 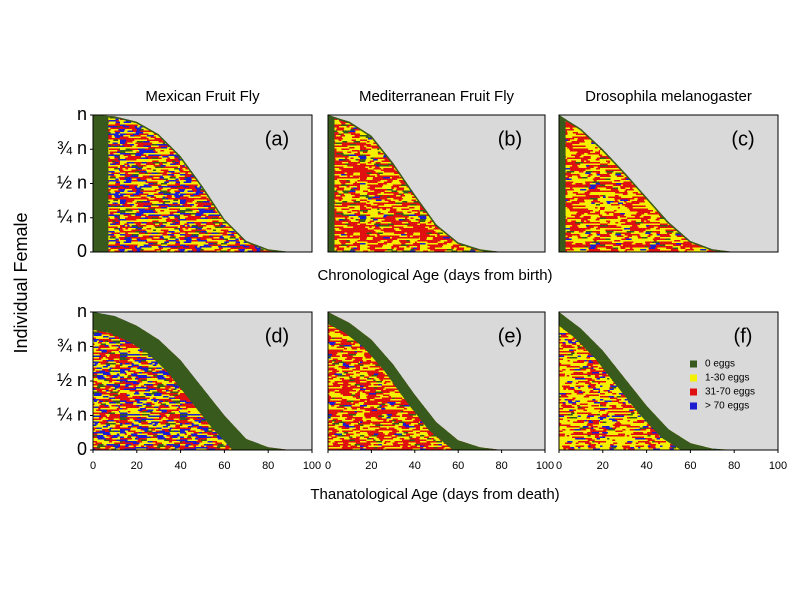 I want to click on y-axis-label: Individual Female, so click(x=21, y=282).